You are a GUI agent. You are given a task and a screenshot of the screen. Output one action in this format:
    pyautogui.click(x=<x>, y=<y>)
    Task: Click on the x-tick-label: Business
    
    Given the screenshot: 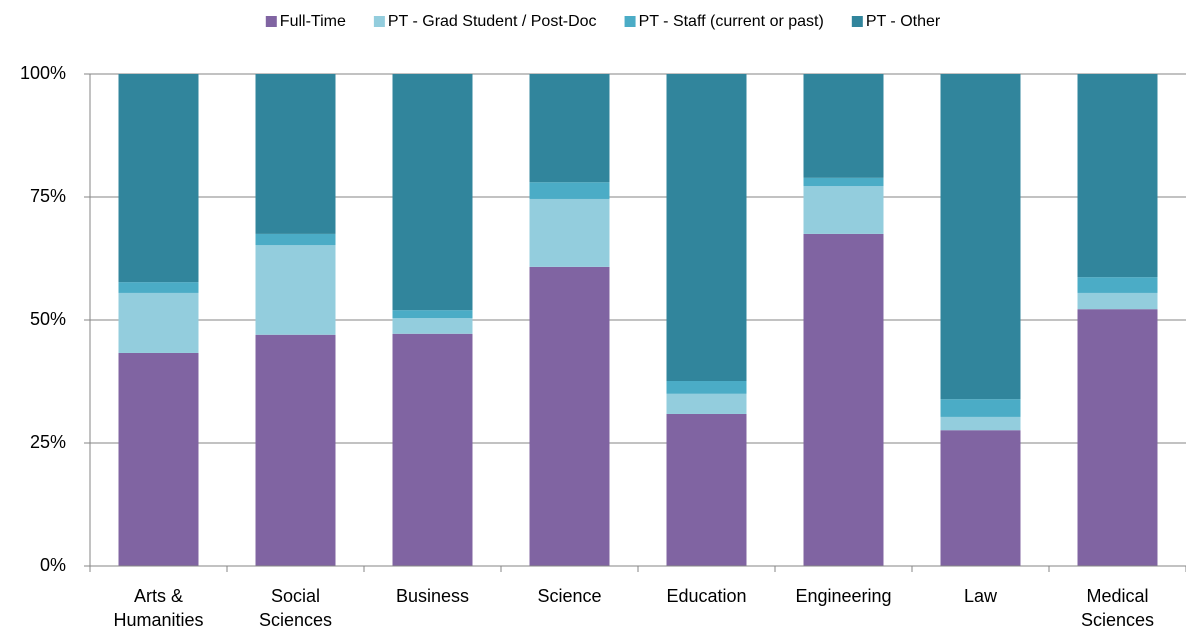 What is the action you would take?
    pyautogui.click(x=432, y=596)
    